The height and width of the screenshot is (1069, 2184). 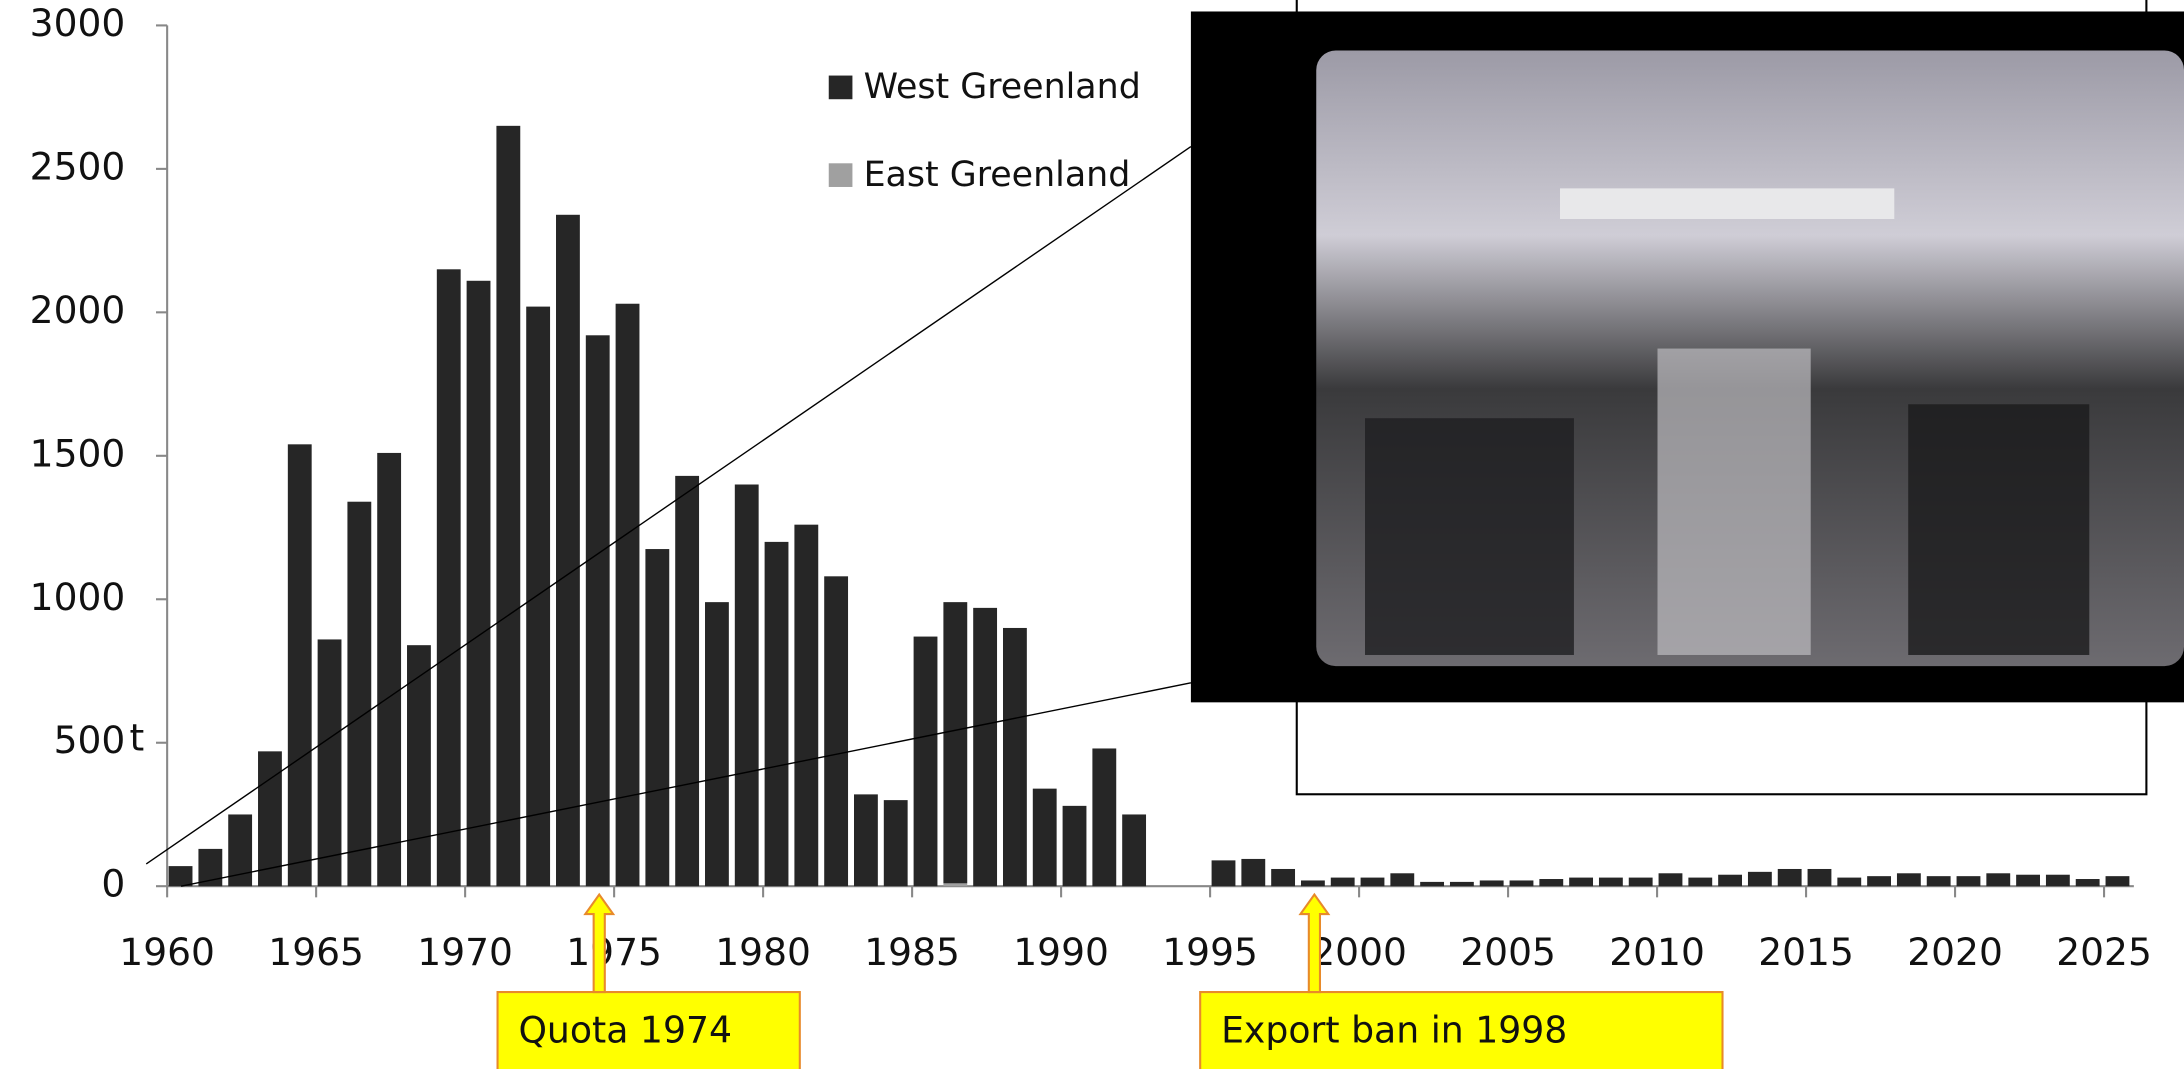 What do you see at coordinates (763, 952) in the screenshot?
I see `x-tick-label: 1980` at bounding box center [763, 952].